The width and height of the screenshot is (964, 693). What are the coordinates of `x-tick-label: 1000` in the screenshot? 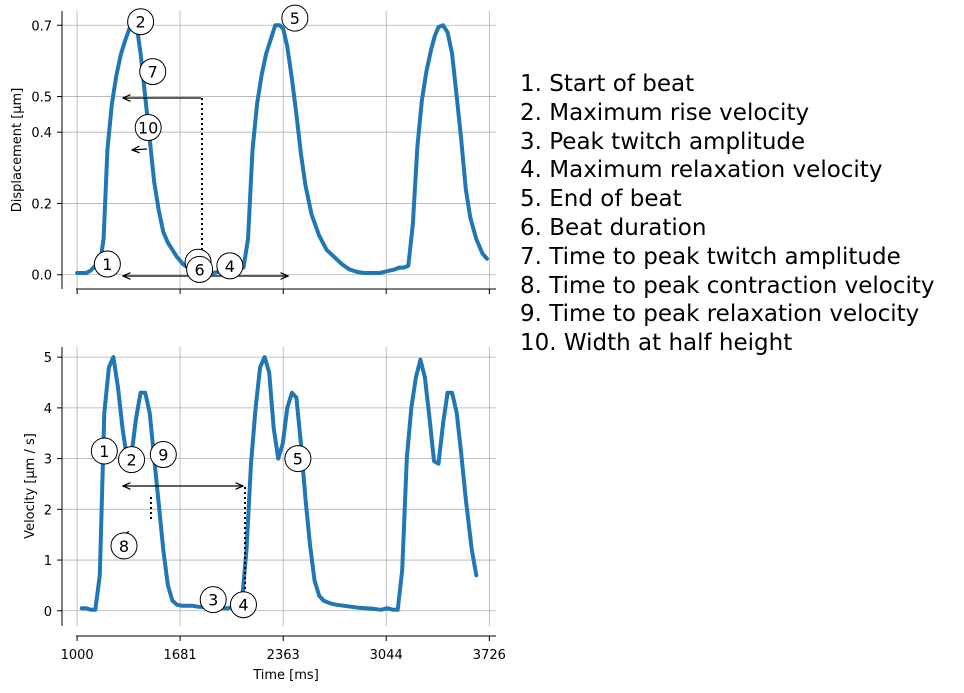 It's located at (77, 655).